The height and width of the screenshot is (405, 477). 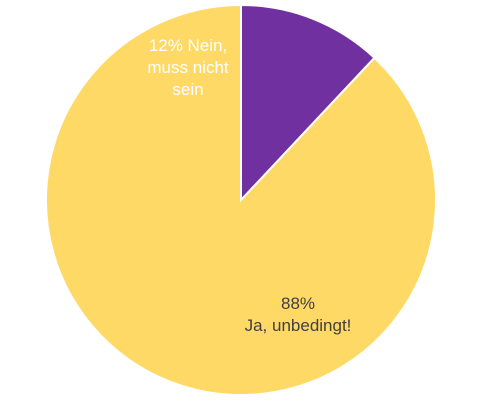 I want to click on pie-slice-label-1: 88% Ja, unbedingt!, so click(x=298, y=314).